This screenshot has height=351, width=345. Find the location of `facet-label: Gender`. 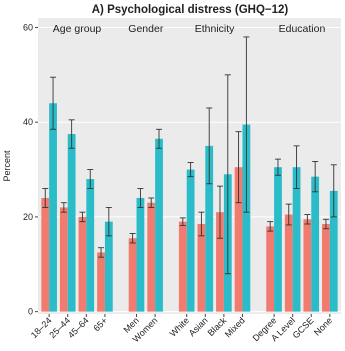

facet-label: Gender is located at coordinates (146, 29).